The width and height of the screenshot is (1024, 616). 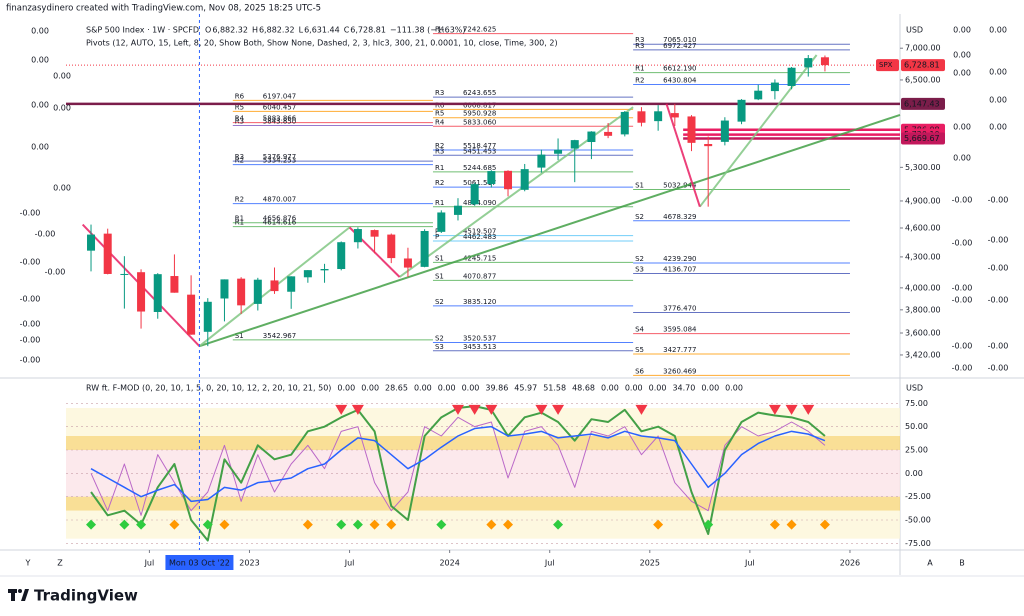 What do you see at coordinates (142, 30) in the screenshot?
I see `price-title: S&P 500 Index · 1W · SPCFD` at bounding box center [142, 30].